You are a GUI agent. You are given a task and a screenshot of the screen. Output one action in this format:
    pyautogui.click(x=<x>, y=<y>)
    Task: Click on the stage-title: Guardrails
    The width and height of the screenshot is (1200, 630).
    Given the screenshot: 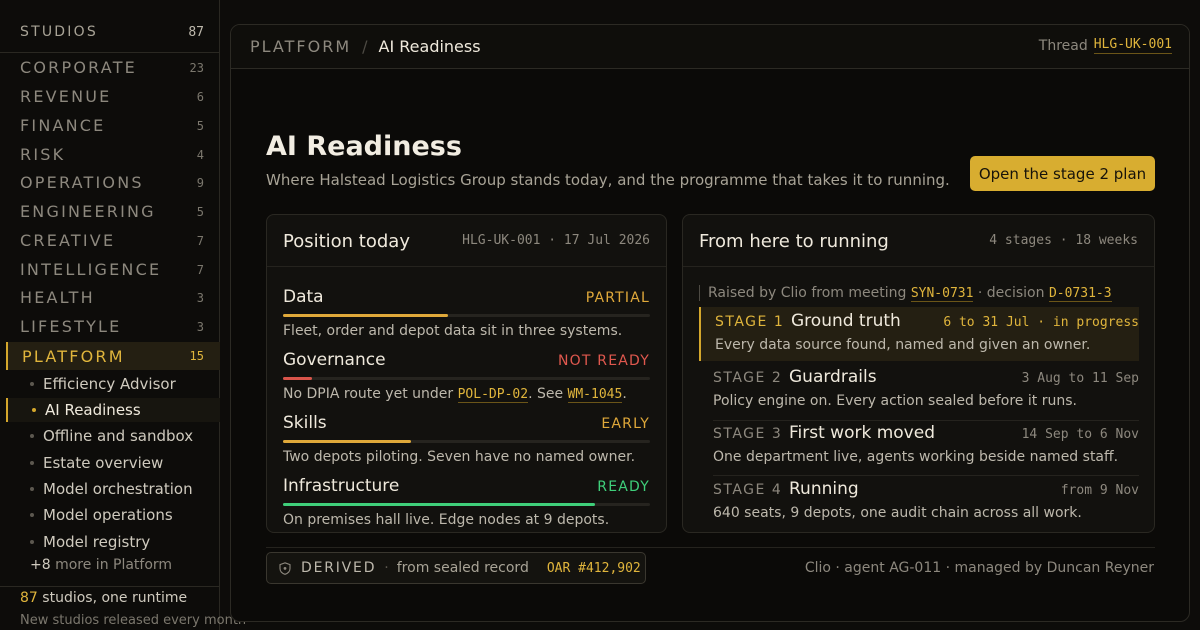 What is the action you would take?
    pyautogui.click(x=833, y=377)
    